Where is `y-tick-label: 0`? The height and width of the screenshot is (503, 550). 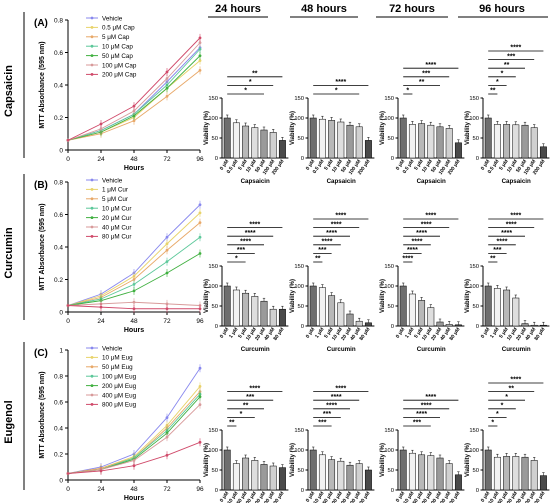 y-tick-label: 0 is located at coordinates (302, 491).